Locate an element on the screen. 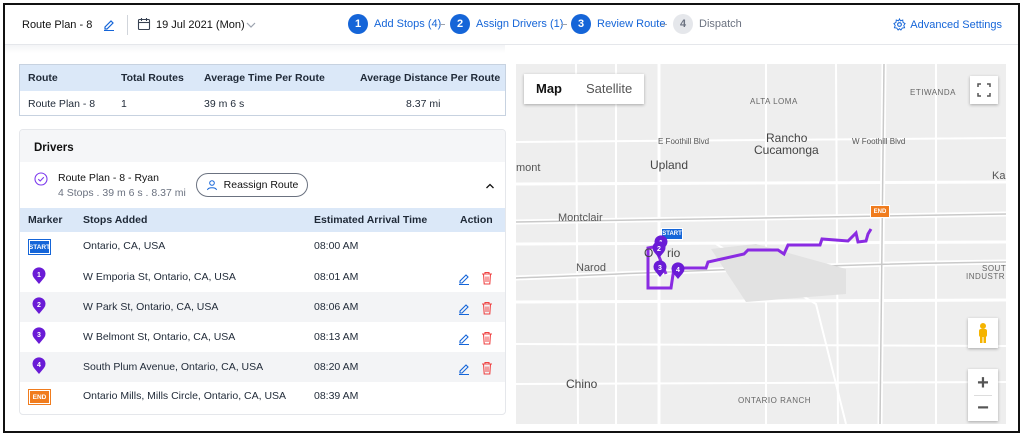  svg-text: 1 is located at coordinates (39, 275).